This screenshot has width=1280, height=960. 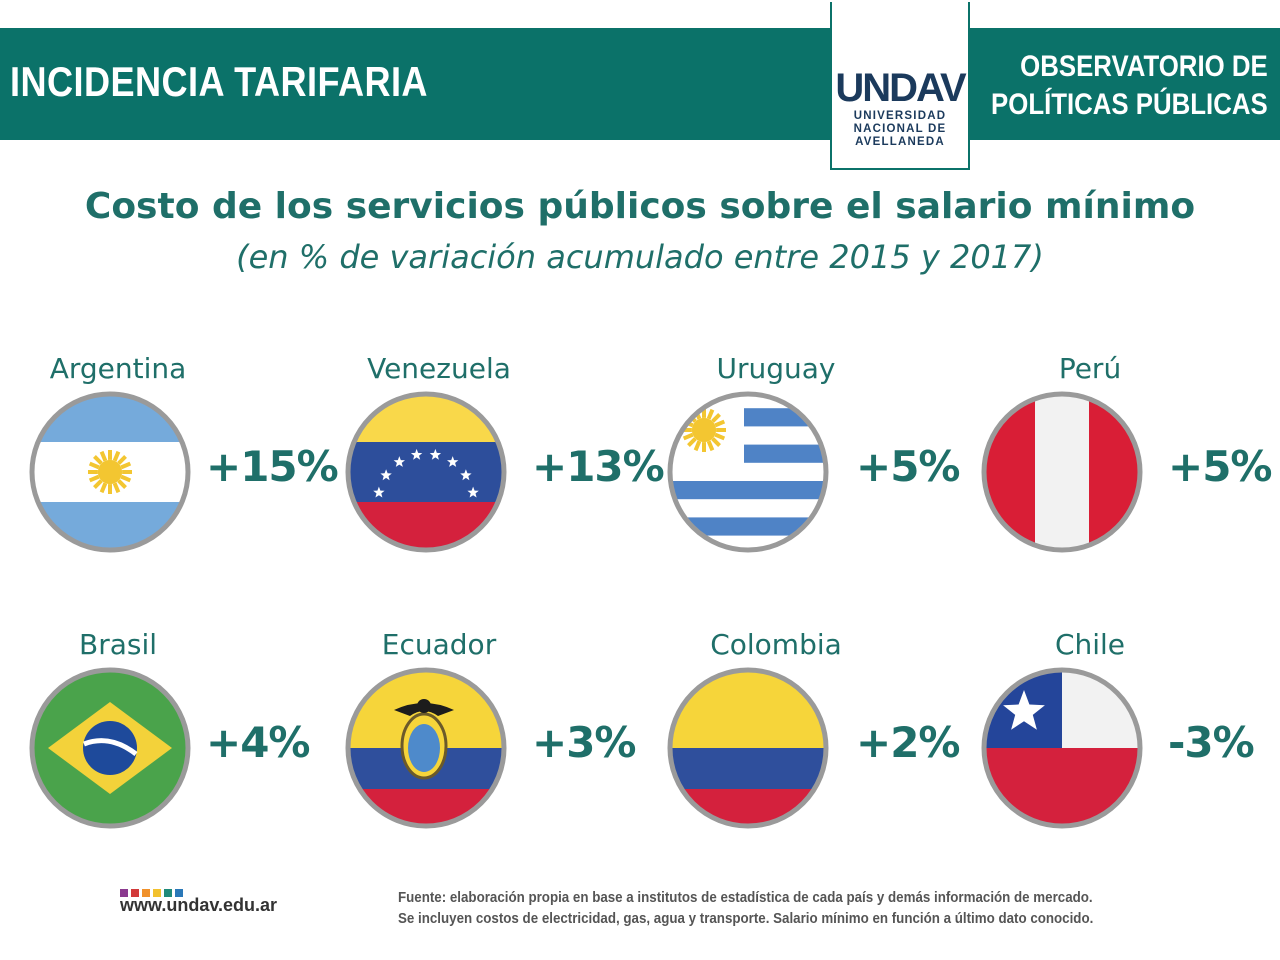 I want to click on observatory-title: OBSERVATORIO DE POLÍTICAS PÚBLICAS, so click(x=1129, y=86).